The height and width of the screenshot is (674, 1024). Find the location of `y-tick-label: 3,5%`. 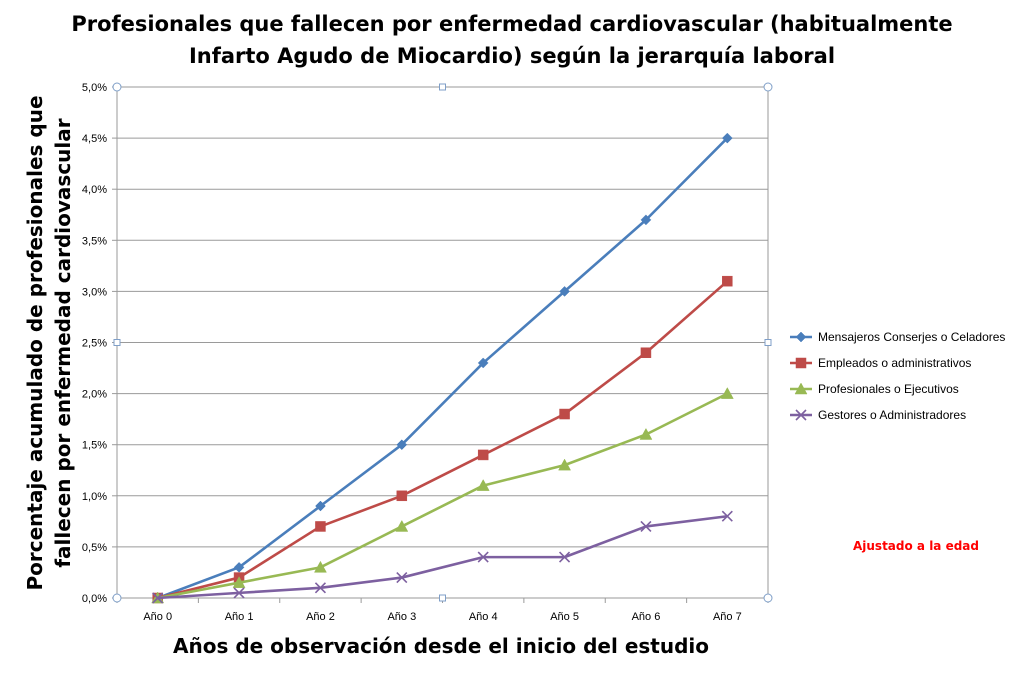

y-tick-label: 3,5% is located at coordinates (94, 241).